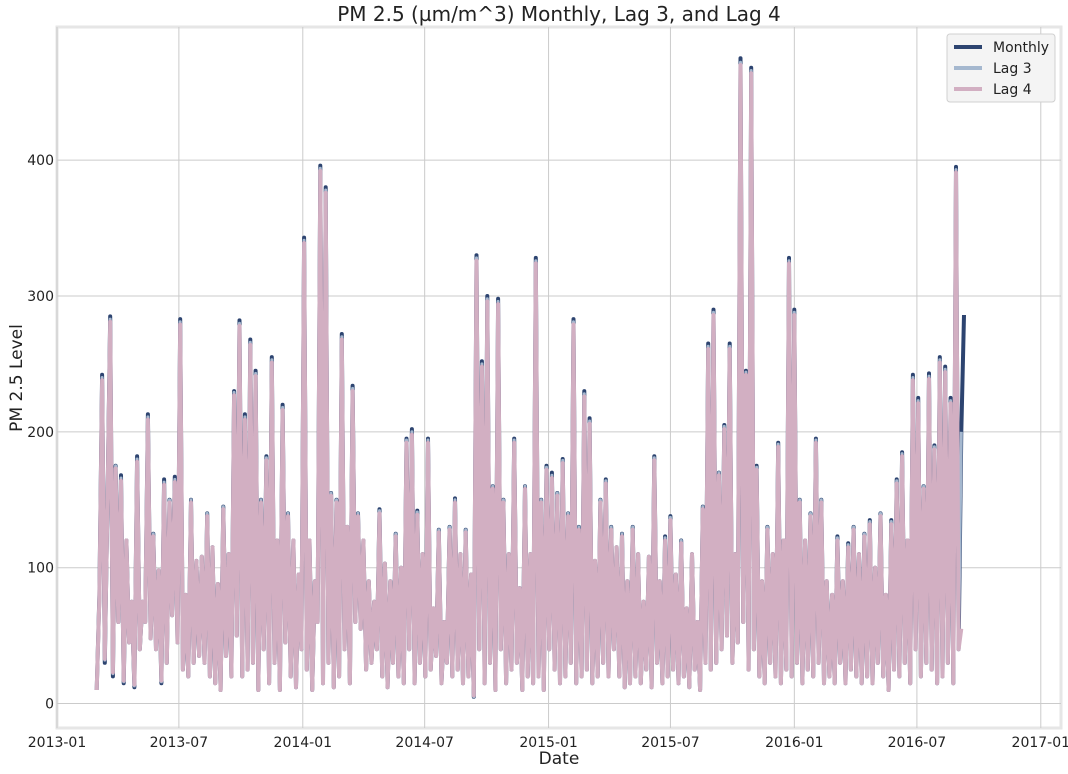 The image size is (1068, 774). I want to click on y-tick-label-0: 0, so click(49, 705).